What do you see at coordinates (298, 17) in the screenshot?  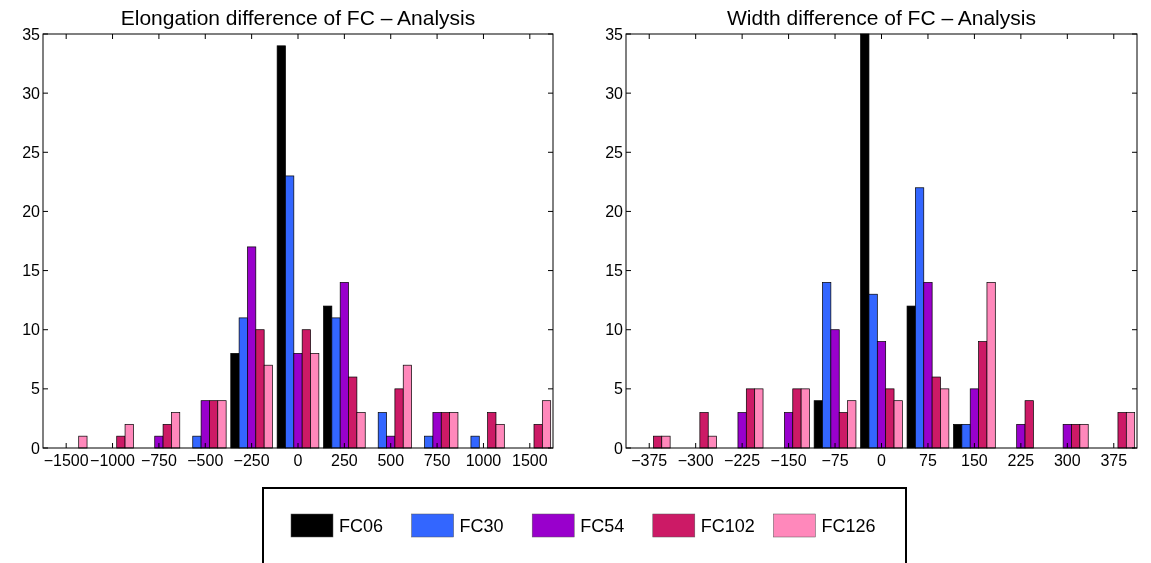 I see `chart-title: Elongation difference of FC – Analysis` at bounding box center [298, 17].